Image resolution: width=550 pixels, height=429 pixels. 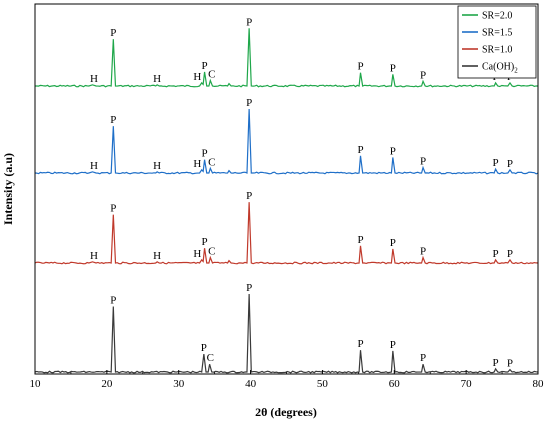 I want to click on peak-label-ca-oh-3: P, so click(x=249, y=288).